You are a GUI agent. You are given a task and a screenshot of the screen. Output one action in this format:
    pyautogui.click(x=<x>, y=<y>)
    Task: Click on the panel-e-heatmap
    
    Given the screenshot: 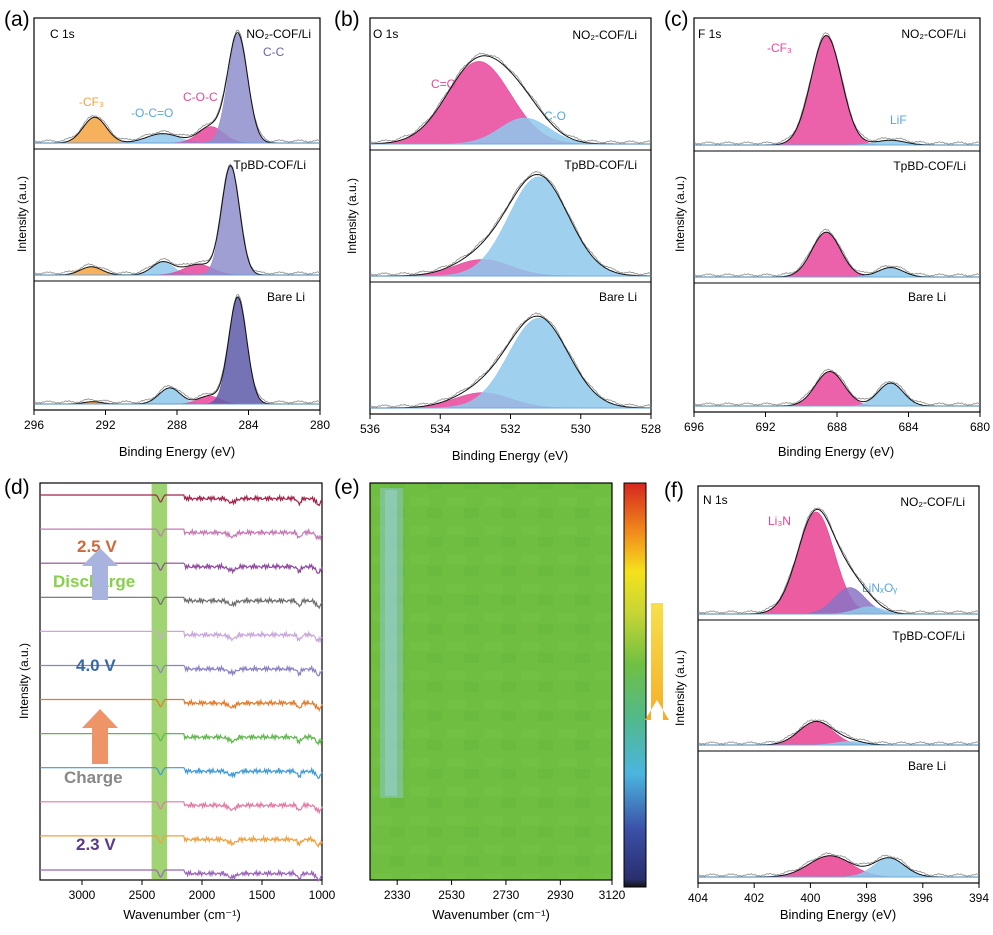 What is the action you would take?
    pyautogui.click(x=491, y=681)
    